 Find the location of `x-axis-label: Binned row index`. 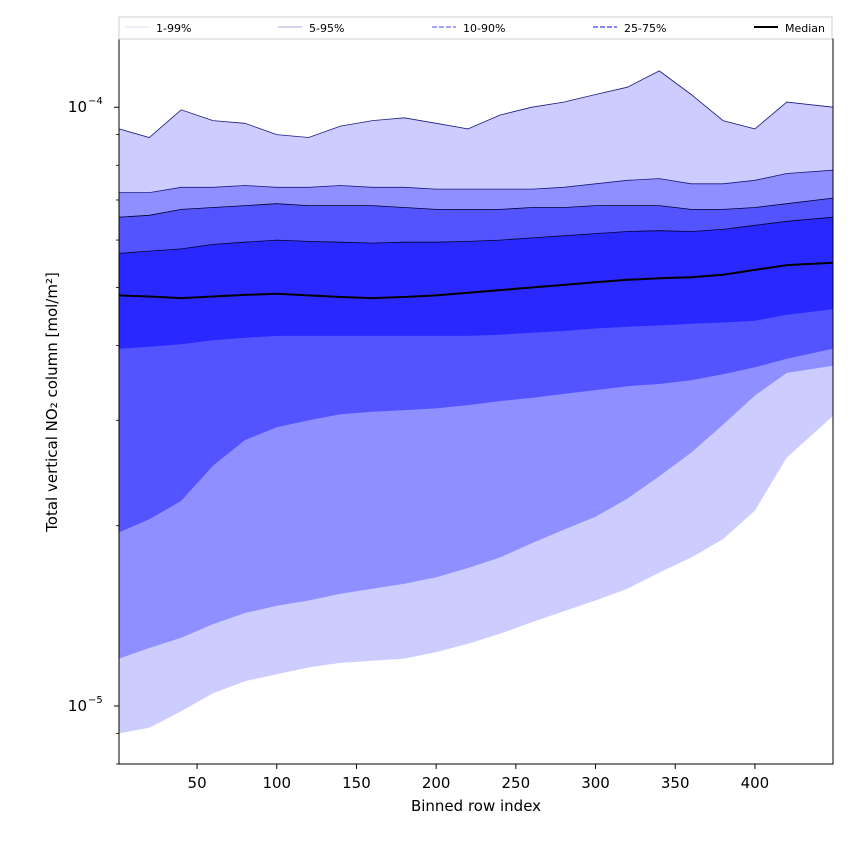

x-axis-label: Binned row index is located at coordinates (476, 806).